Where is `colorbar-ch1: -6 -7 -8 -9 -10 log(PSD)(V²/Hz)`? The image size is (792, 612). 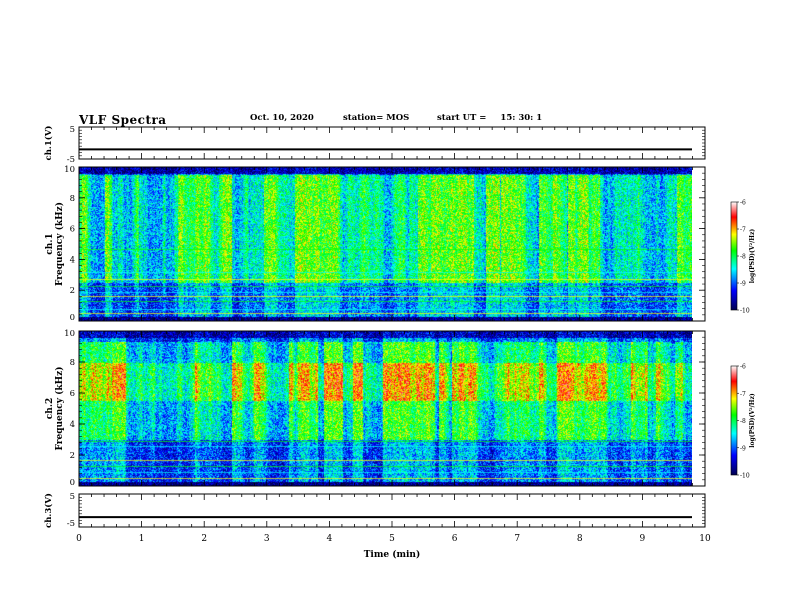
colorbar-ch1: -6 -7 -8 -9 -10 log(PSD)(V²/Hz) is located at coordinates (743, 257).